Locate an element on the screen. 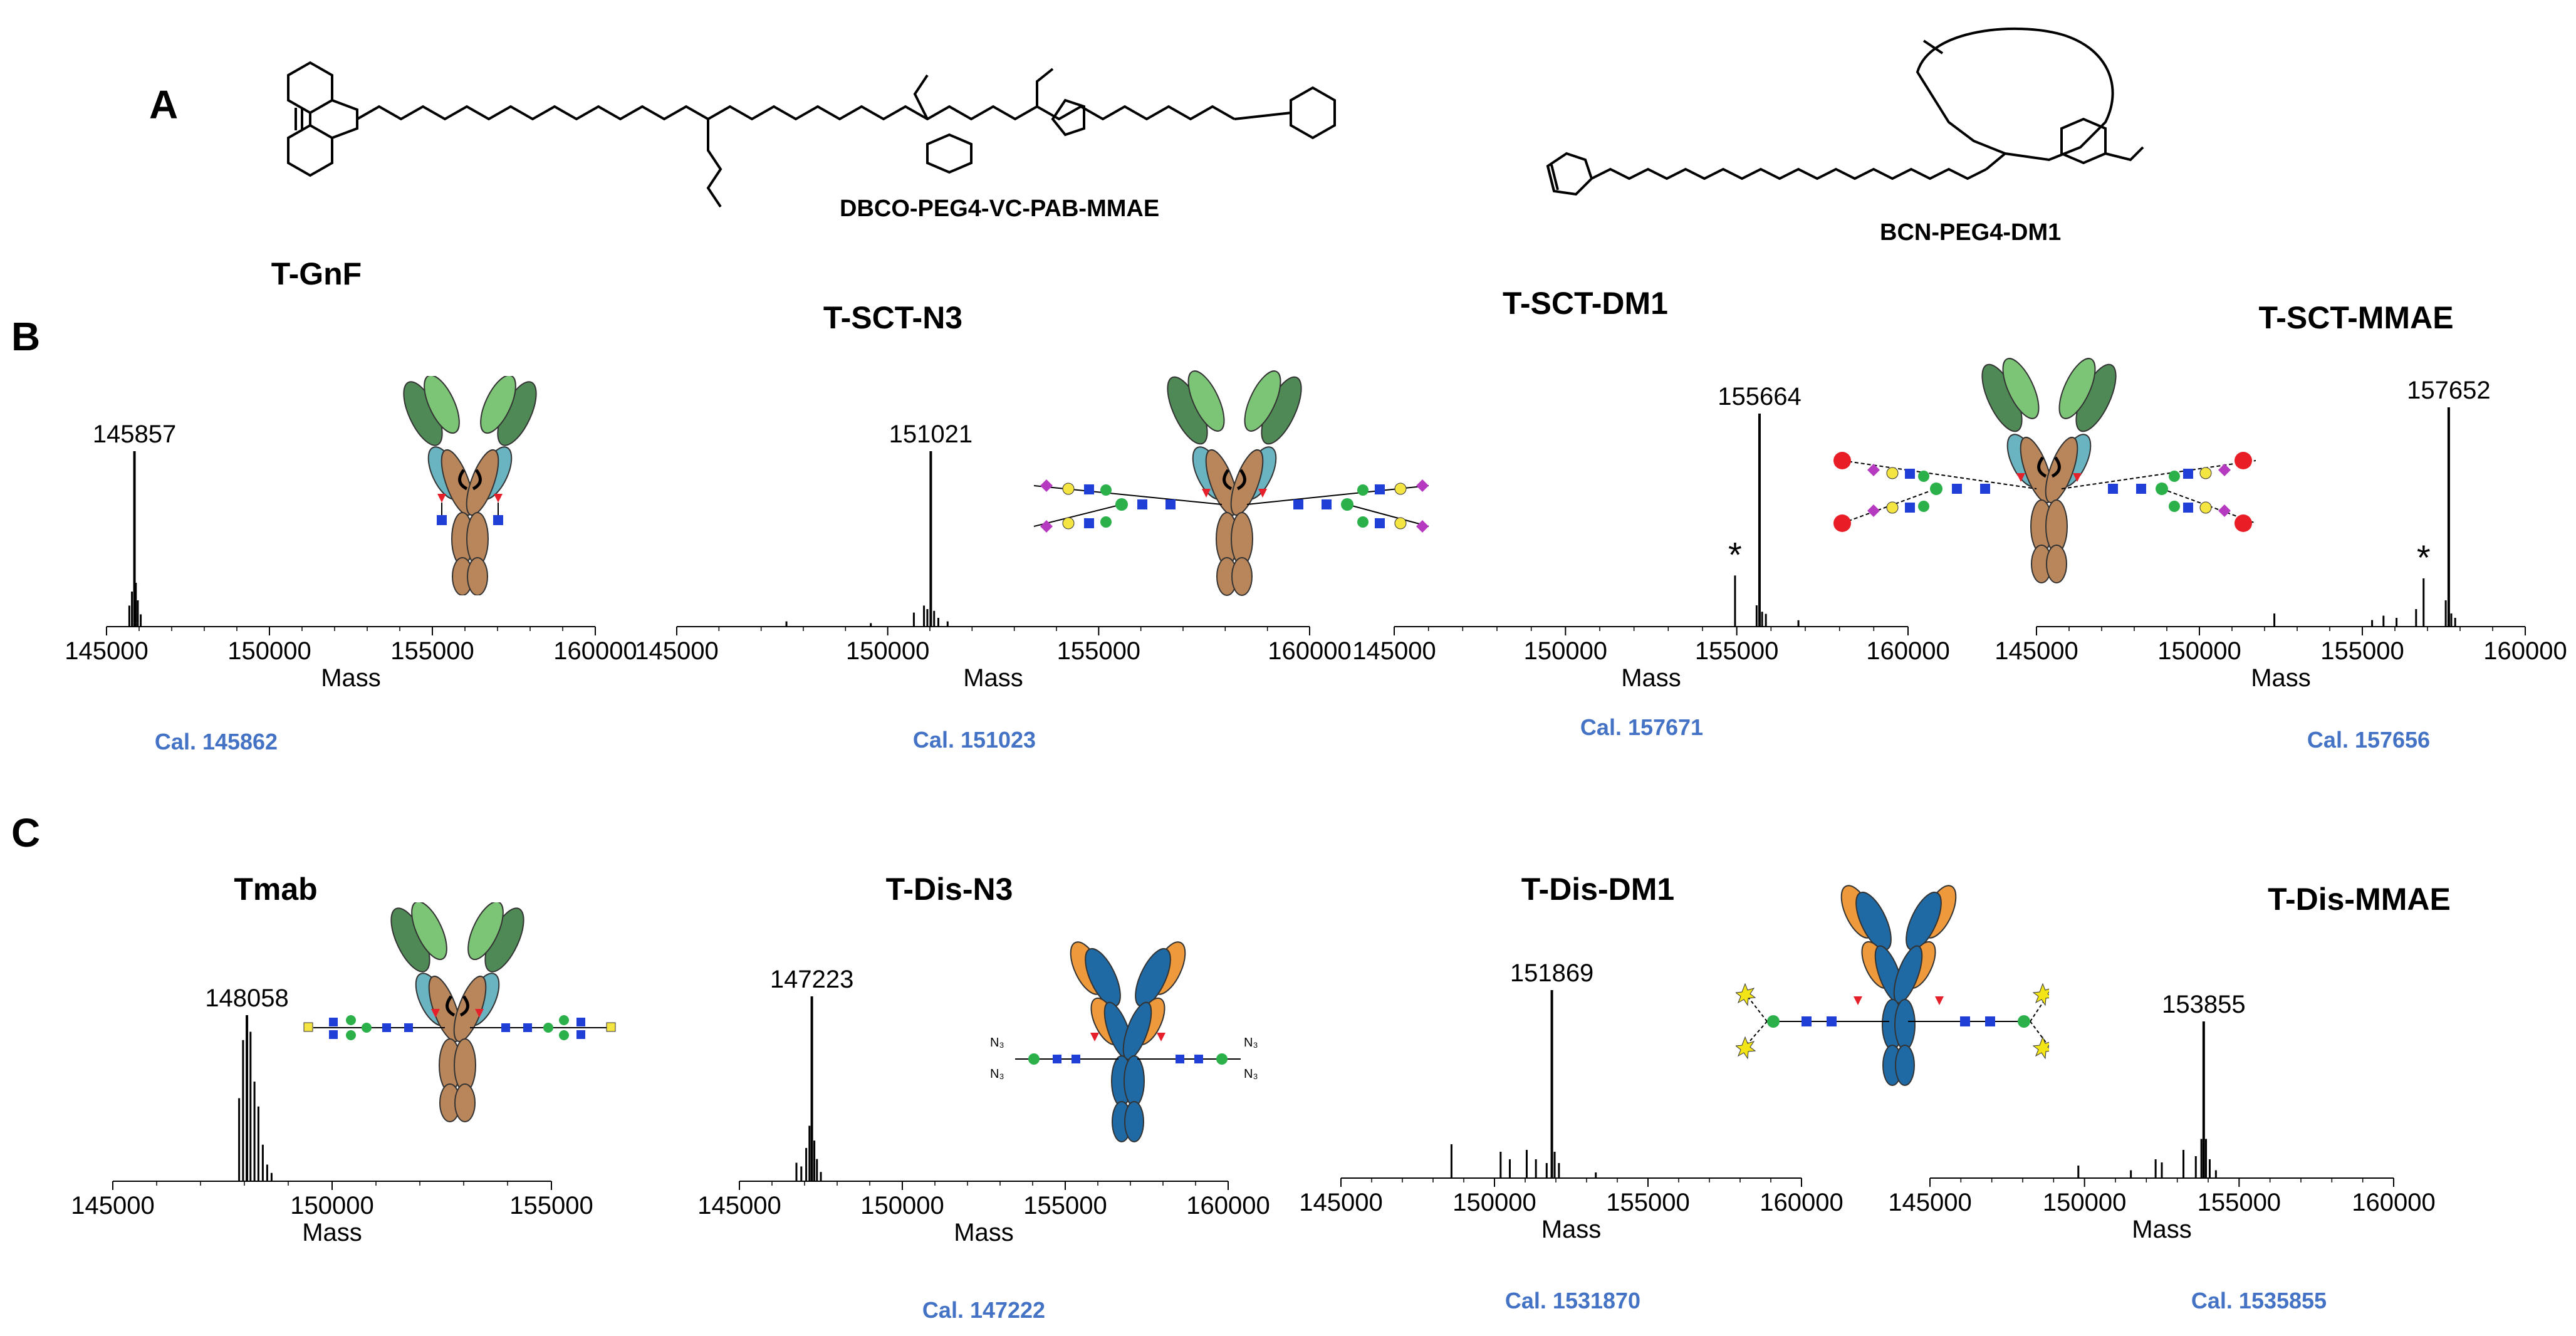 The width and height of the screenshot is (2576, 1336). spectrum-title-t-dis-n3: T-Dis-N3 is located at coordinates (949, 889).